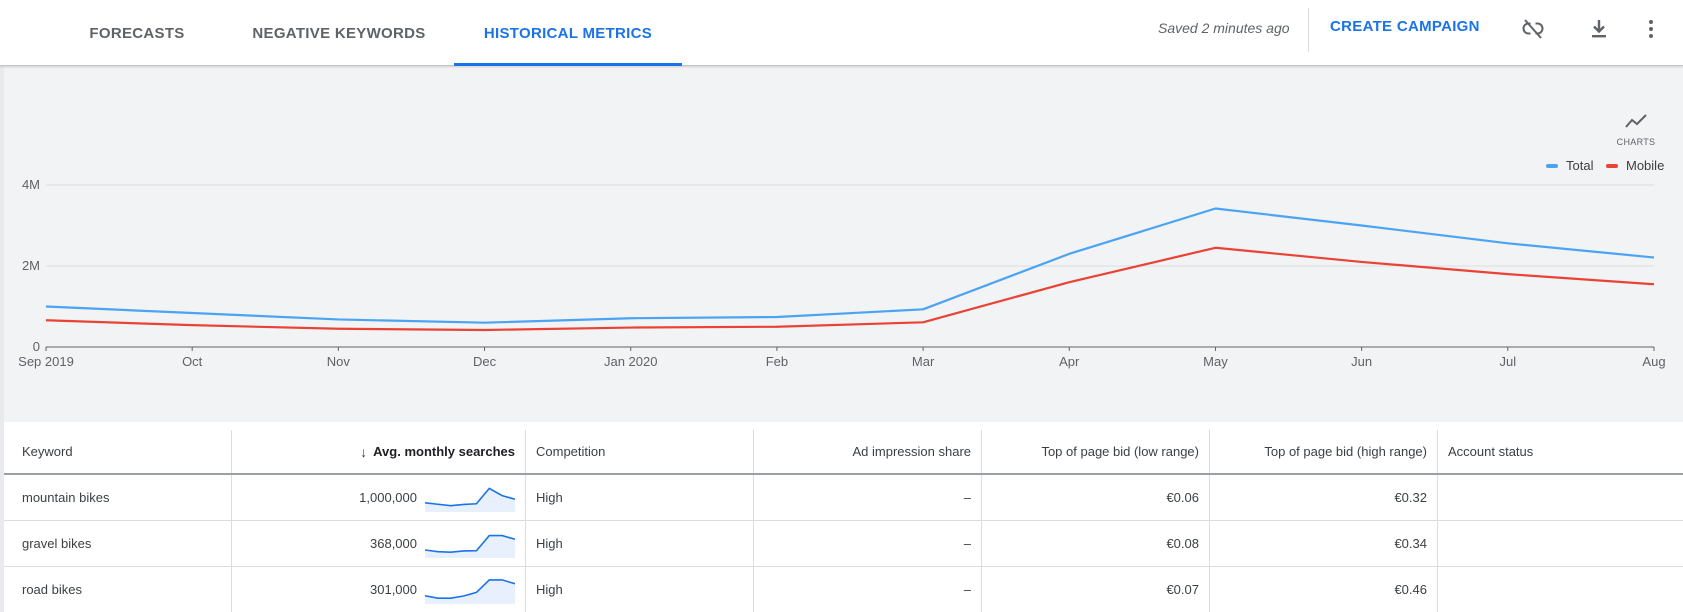  Describe the element at coordinates (393, 589) in the screenshot. I see `searches-value: 301,000` at that location.